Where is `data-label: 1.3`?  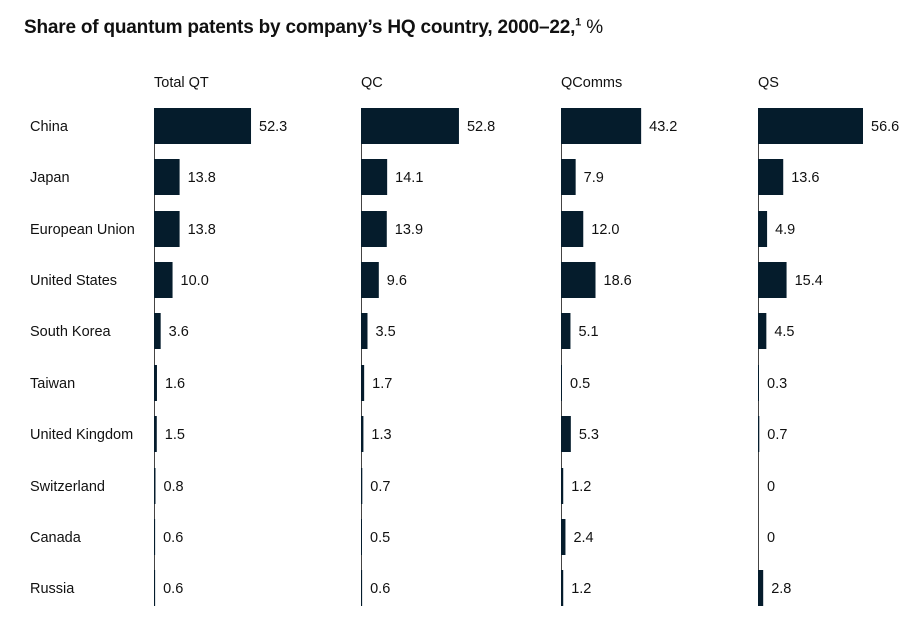
data-label: 1.3 is located at coordinates (381, 435).